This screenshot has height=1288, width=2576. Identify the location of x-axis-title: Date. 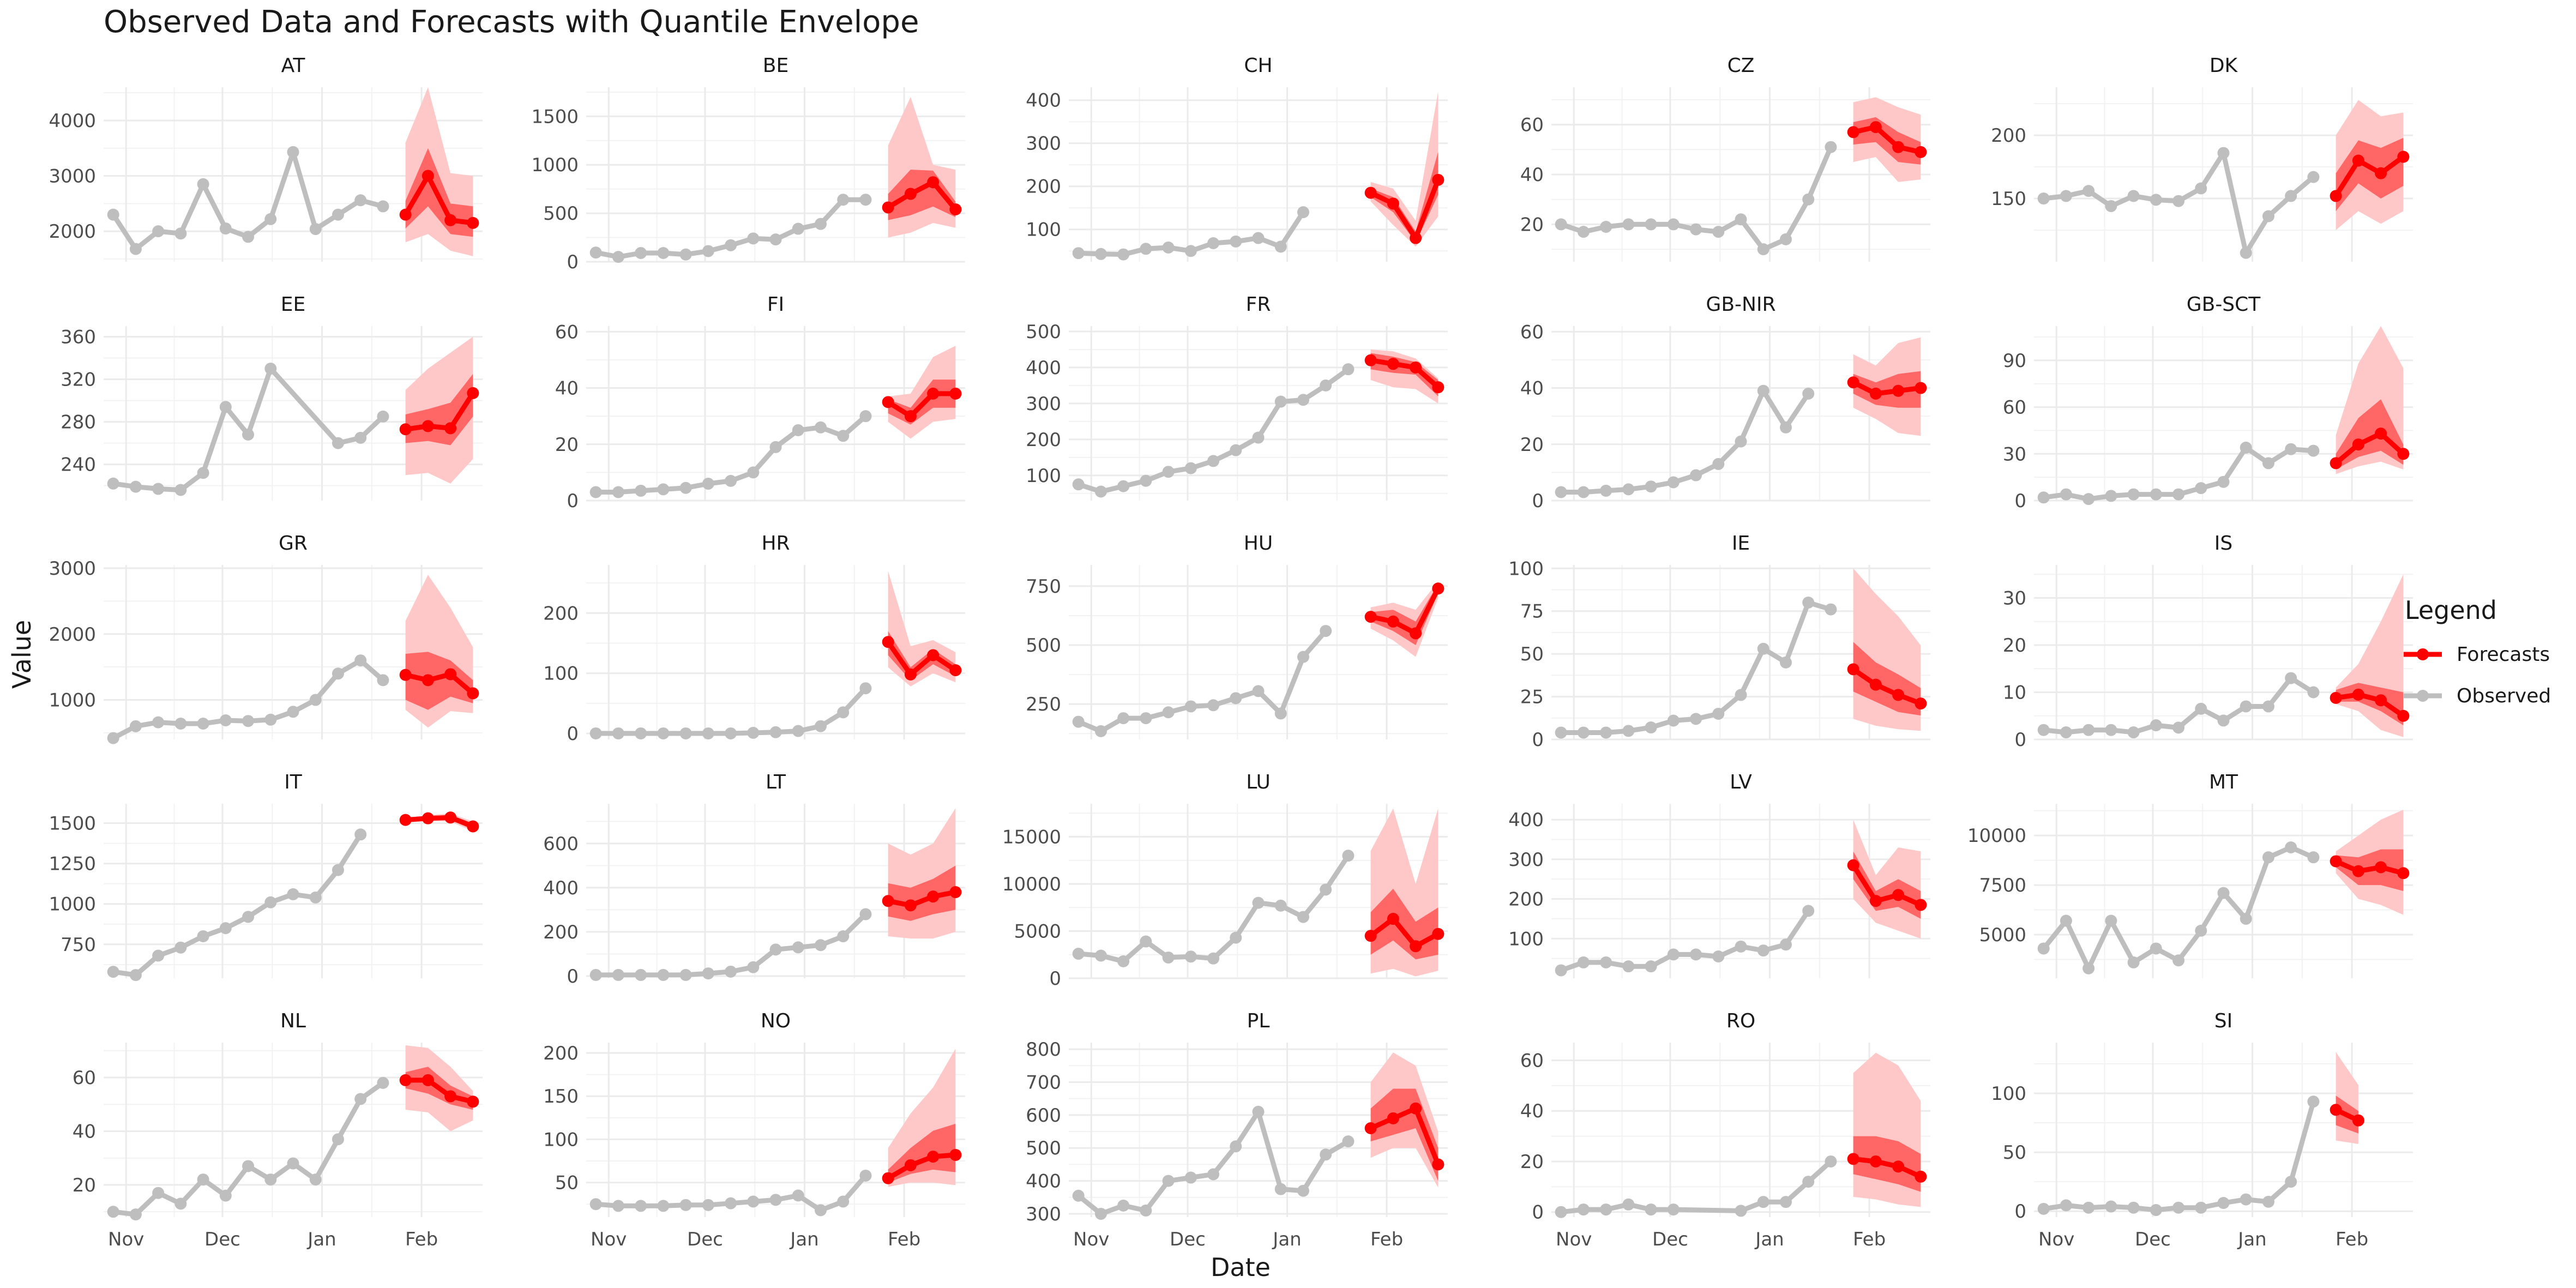
(1241, 1267).